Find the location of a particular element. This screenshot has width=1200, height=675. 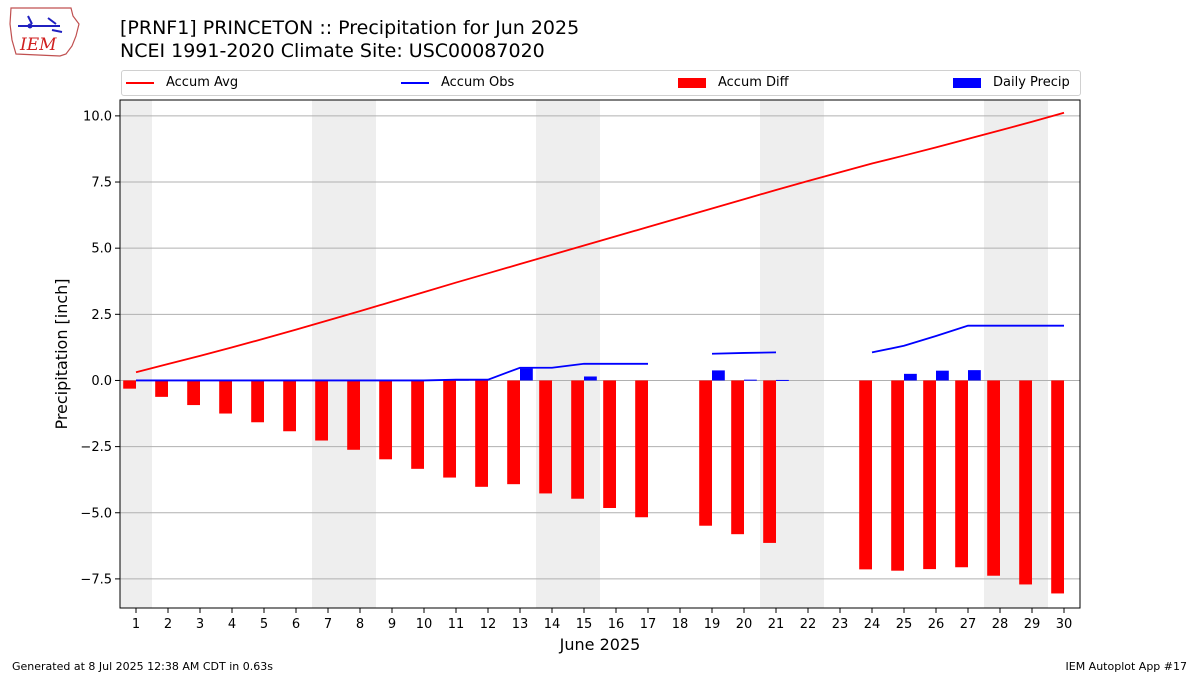

xtick-label-16: 17 is located at coordinates (648, 624).